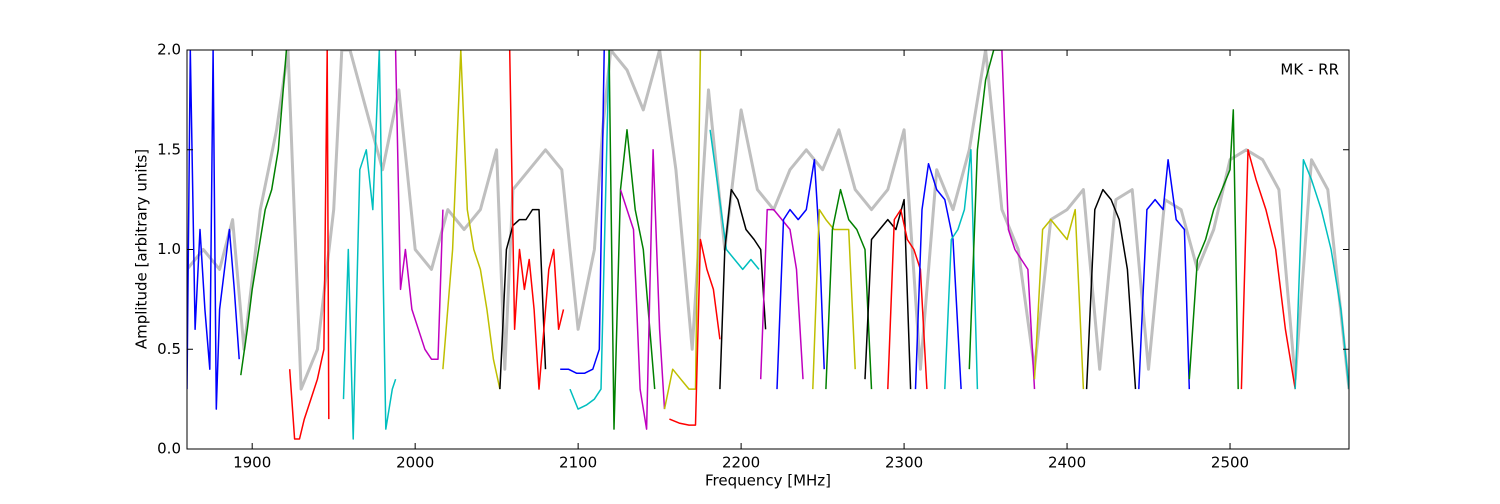 The height and width of the screenshot is (504, 1500). Describe the element at coordinates (169, 249) in the screenshot. I see `y-tick-label: 1.0` at that location.